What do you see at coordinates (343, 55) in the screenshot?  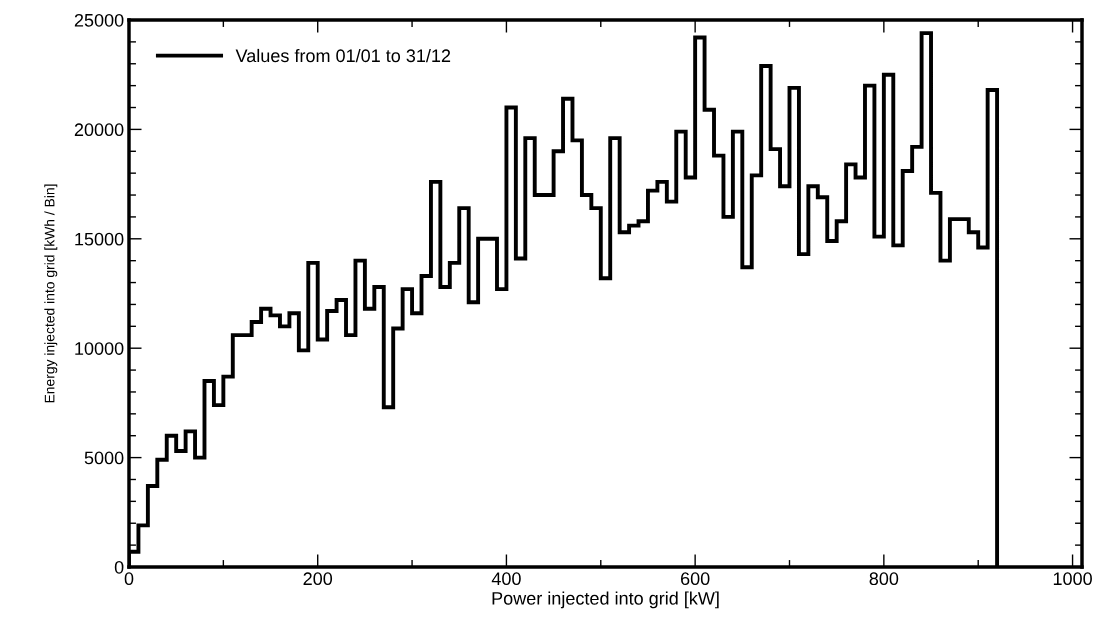 I see `legend-label: Values from 01/01 to 31/12` at bounding box center [343, 55].